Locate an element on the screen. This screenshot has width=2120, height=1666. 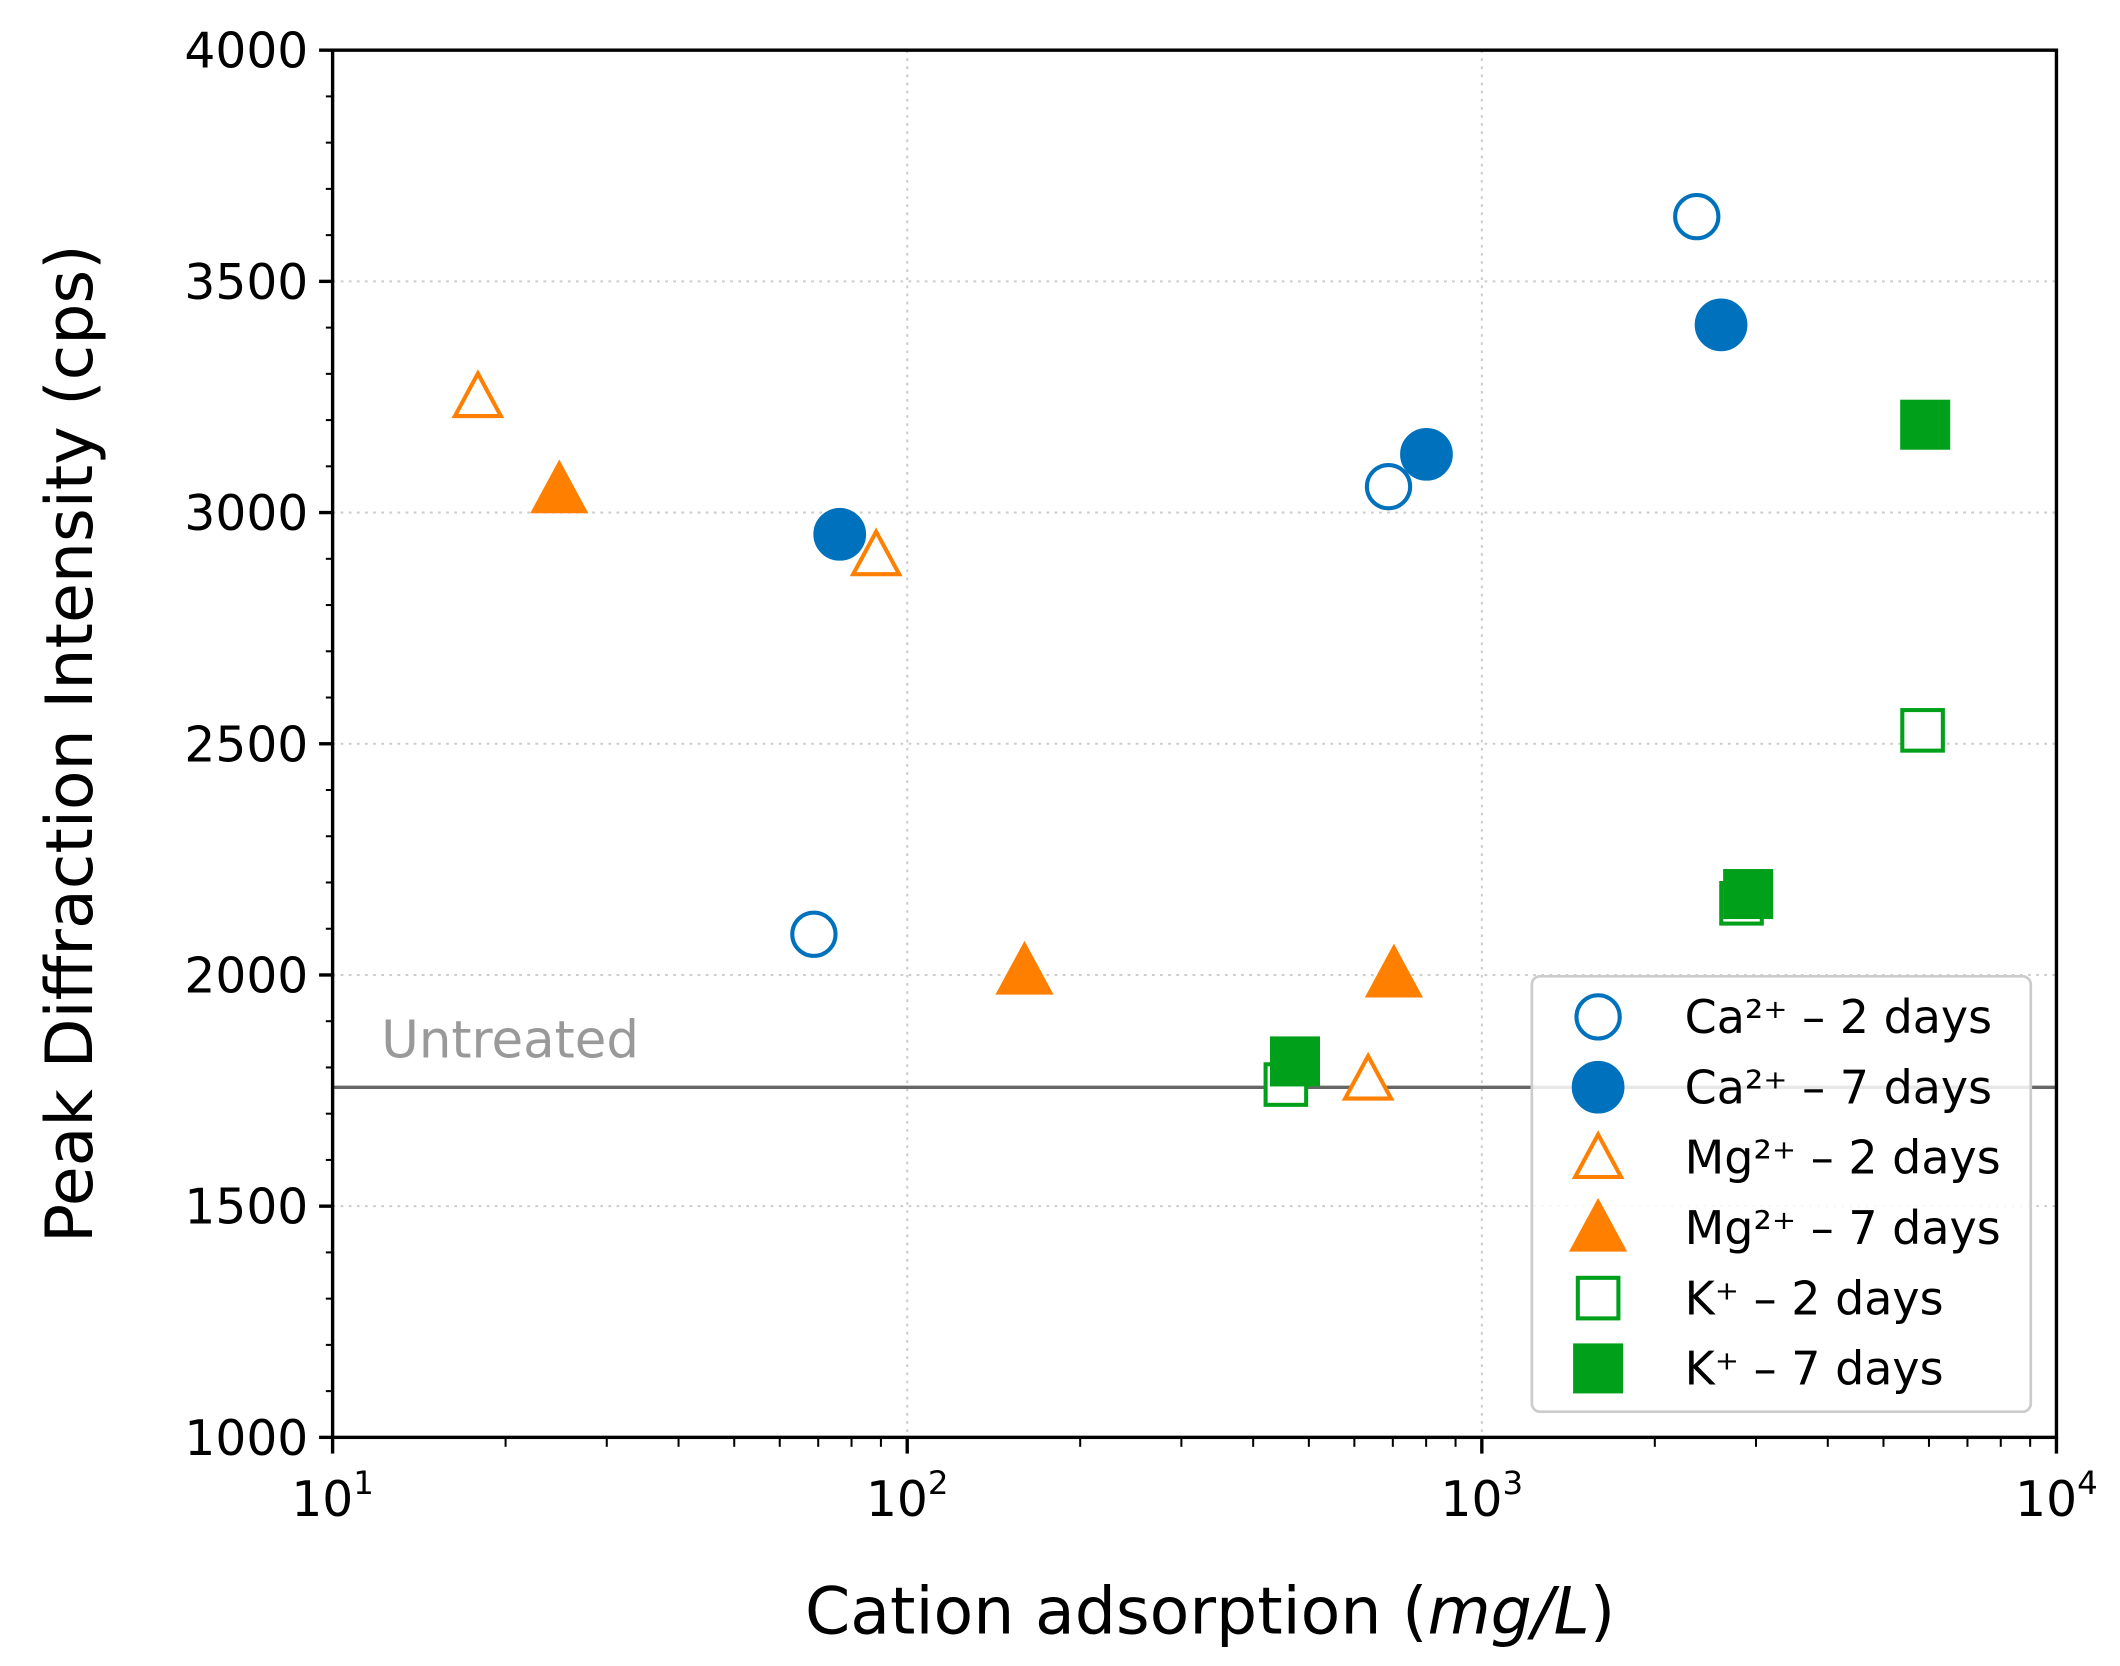
legend-label: Mg²⁺ – 2 days is located at coordinates (1843, 1158).